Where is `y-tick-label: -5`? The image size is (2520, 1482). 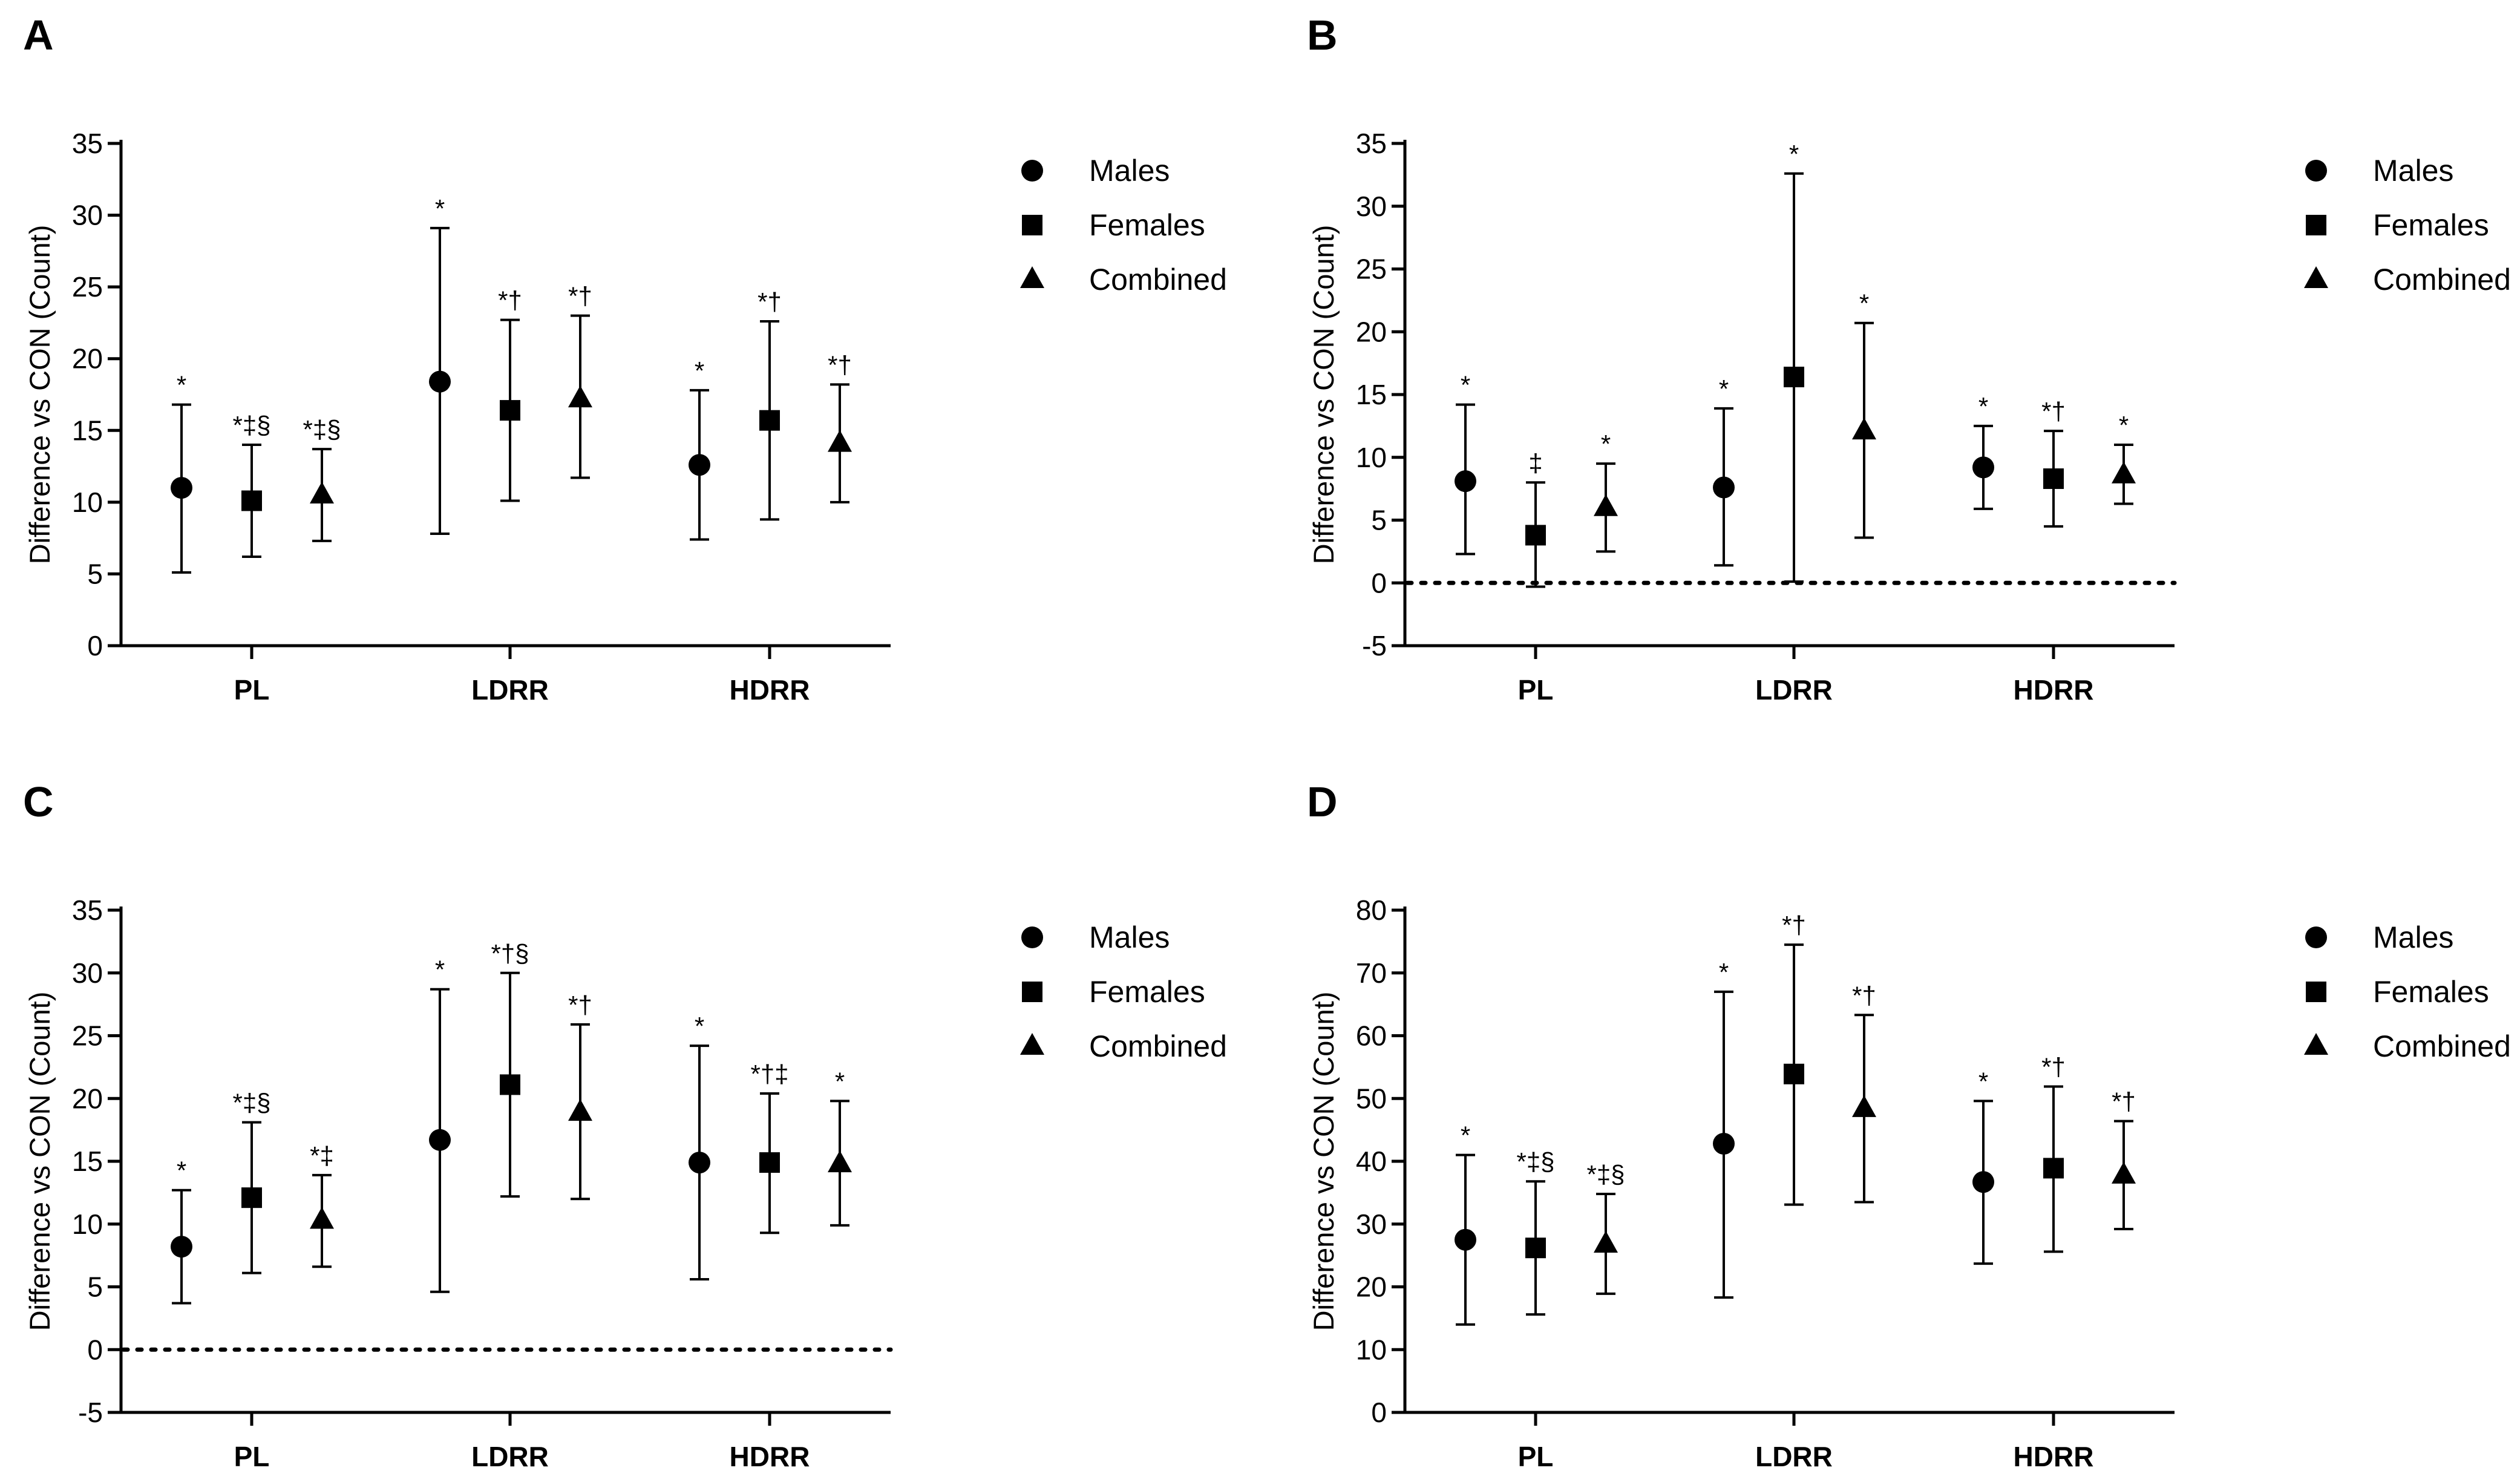
y-tick-label: -5 is located at coordinates (1374, 645).